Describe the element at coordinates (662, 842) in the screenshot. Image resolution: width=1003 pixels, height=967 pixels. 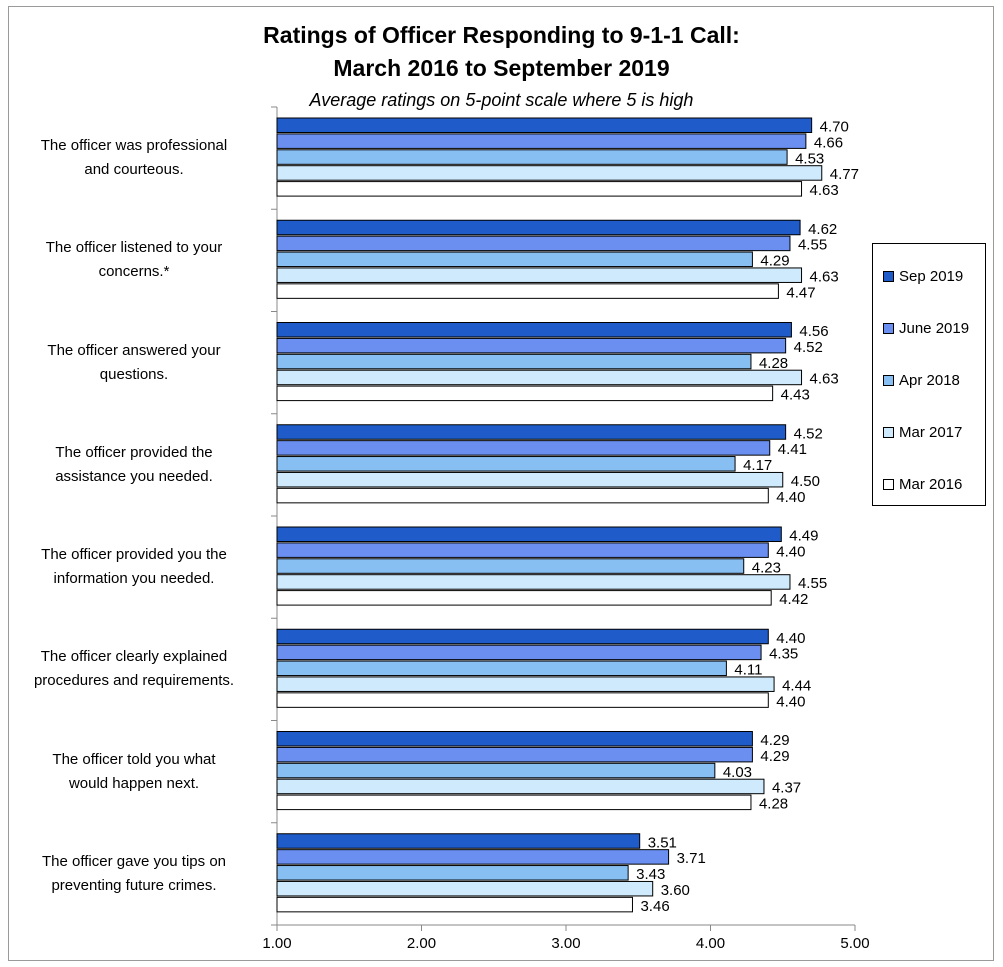
I see `data-label: 3.51` at that location.